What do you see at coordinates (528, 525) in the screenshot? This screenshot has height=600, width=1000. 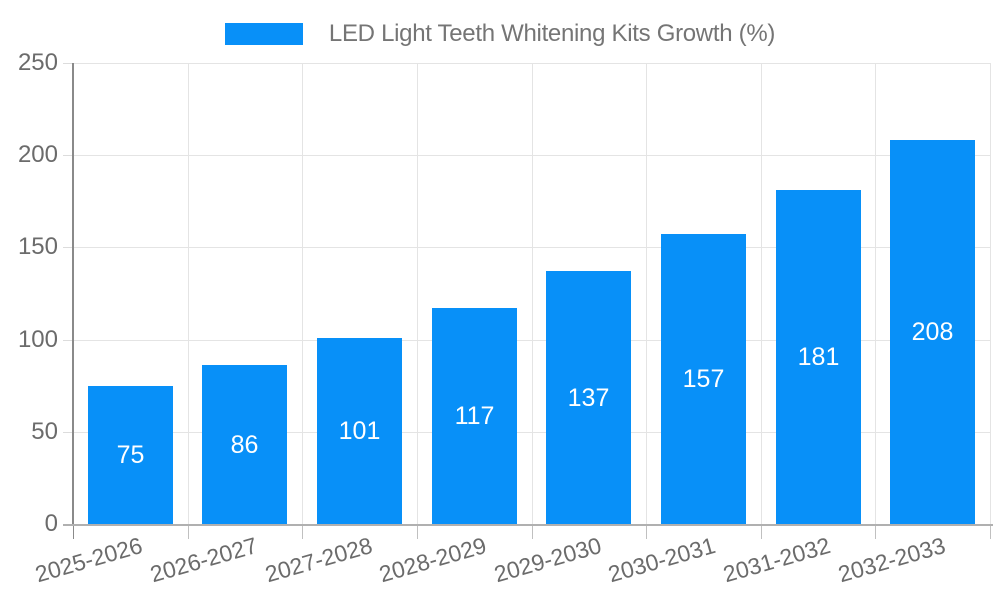 I see `x-axis-line` at bounding box center [528, 525].